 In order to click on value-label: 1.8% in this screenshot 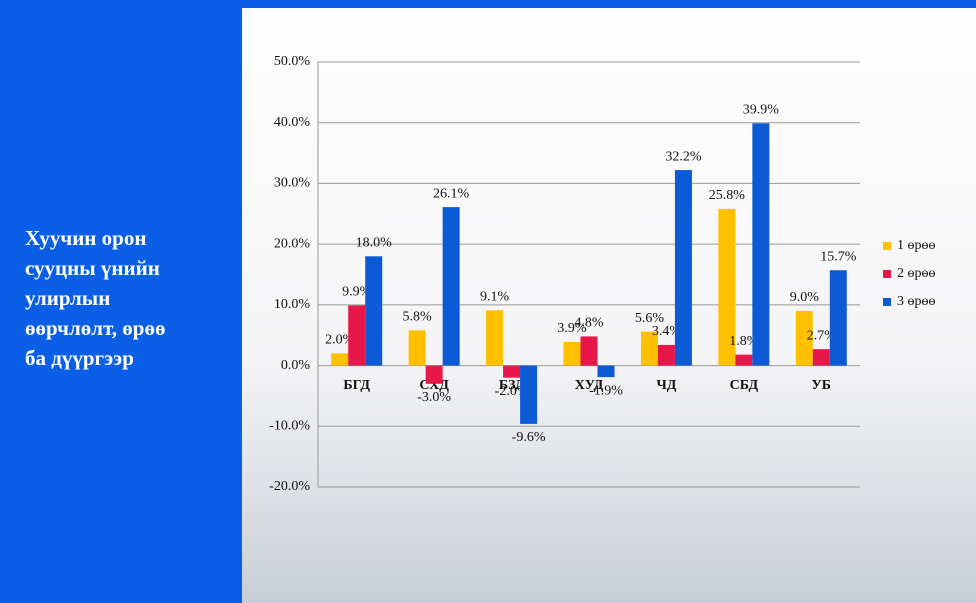, I will do `click(744, 341)`.